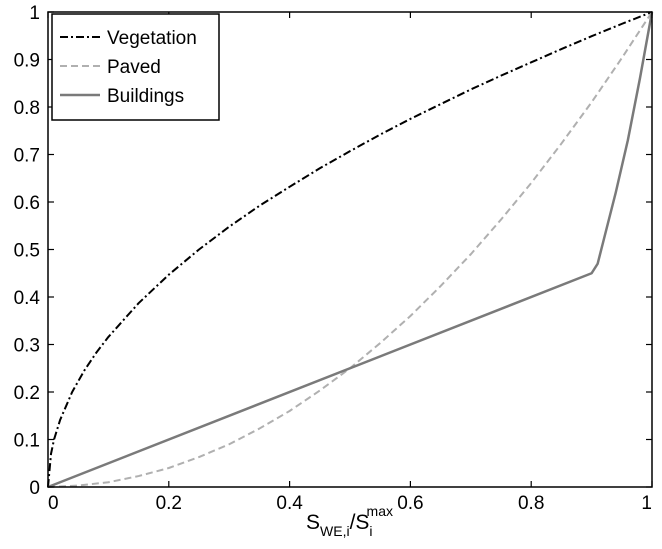 Image resolution: width=662 pixels, height=549 pixels. Describe the element at coordinates (169, 503) in the screenshot. I see `x-tick-label: 0.2` at that location.